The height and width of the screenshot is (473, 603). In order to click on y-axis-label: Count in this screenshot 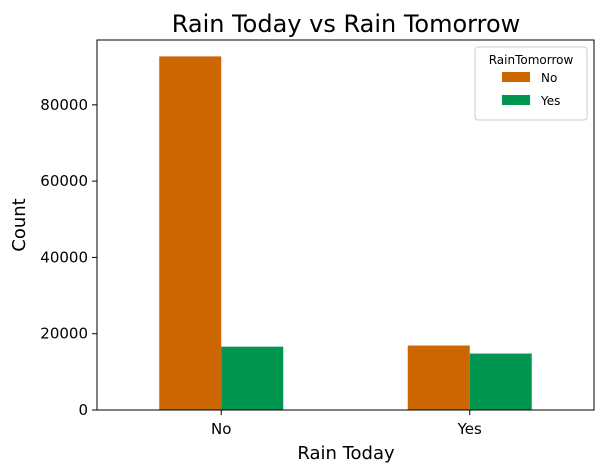, I will do `click(19, 224)`.